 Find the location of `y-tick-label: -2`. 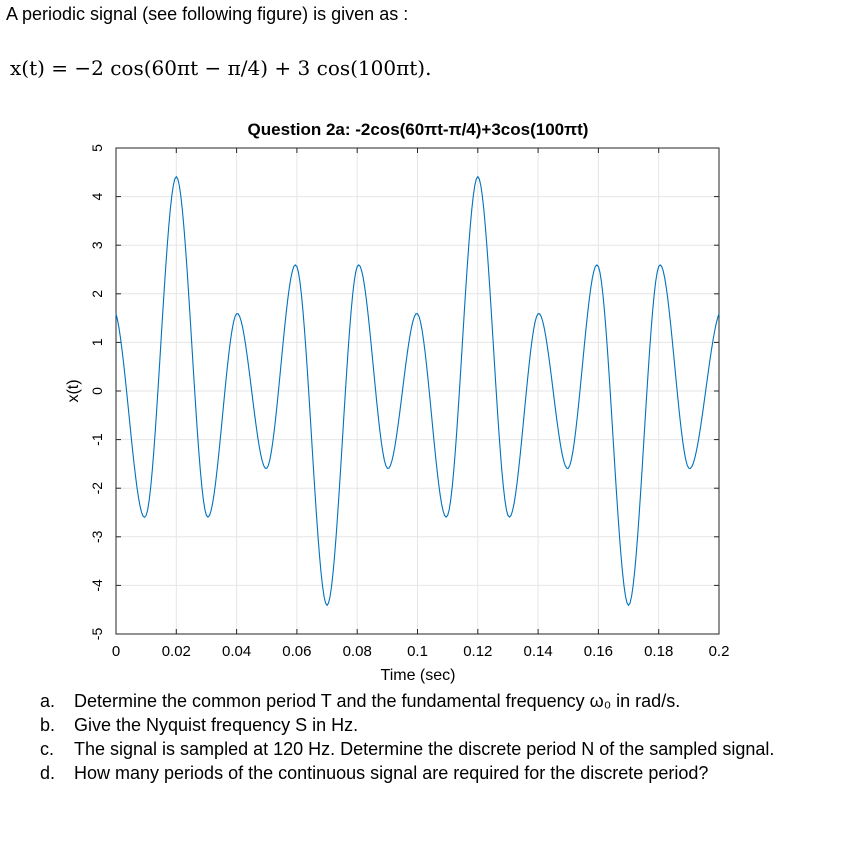

y-tick-label: -2 is located at coordinates (97, 488).